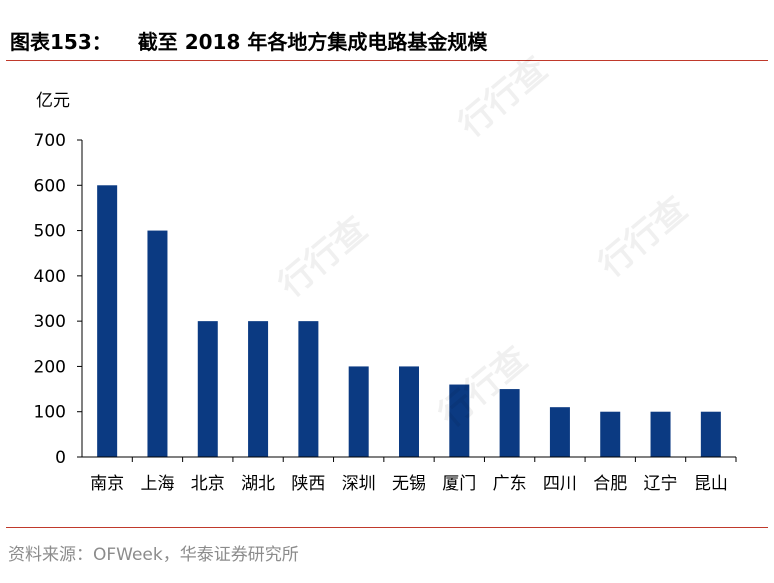 Image resolution: width=774 pixels, height=583 pixels. I want to click on x-tick-label: 四川, so click(560, 484).